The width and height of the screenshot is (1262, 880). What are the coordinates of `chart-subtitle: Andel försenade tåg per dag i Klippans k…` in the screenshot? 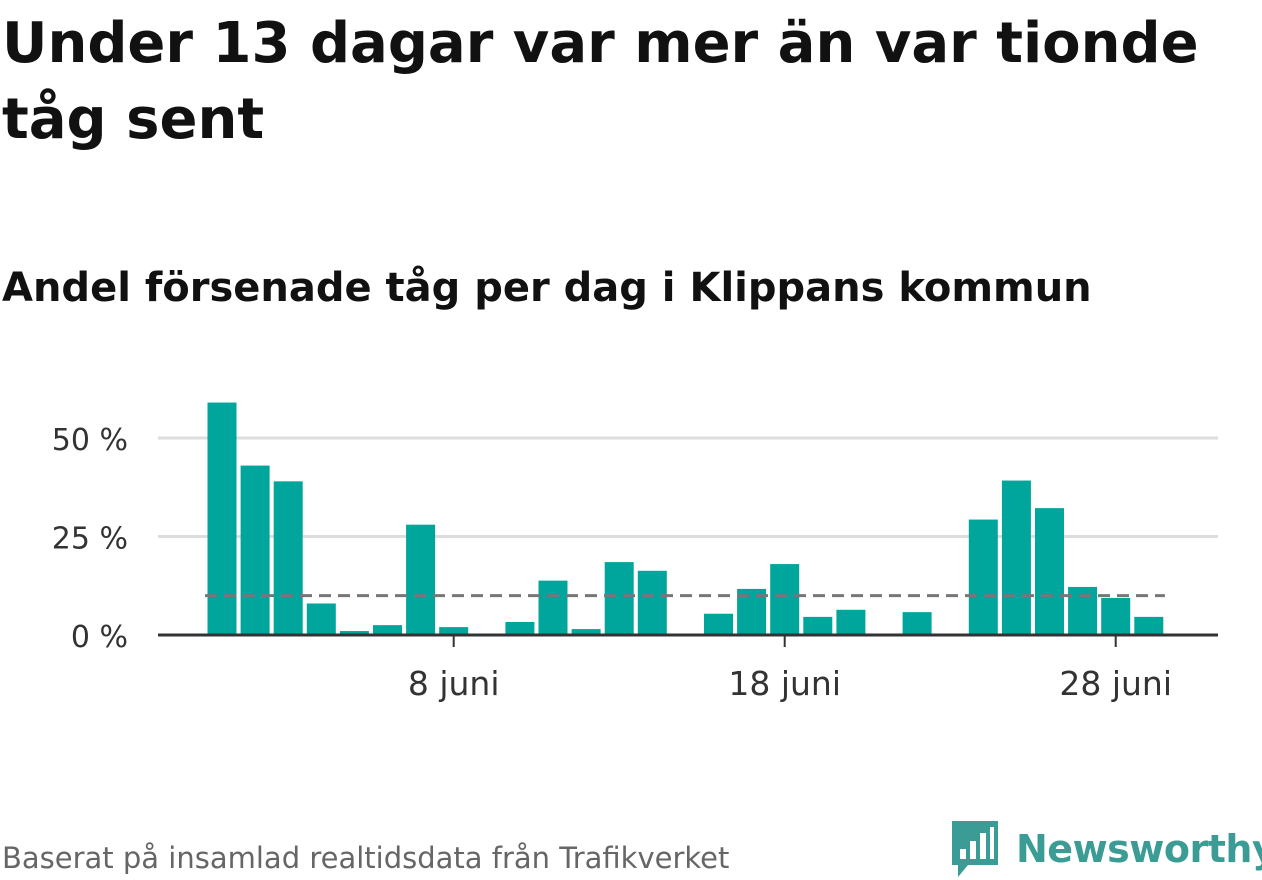 It's located at (547, 288).